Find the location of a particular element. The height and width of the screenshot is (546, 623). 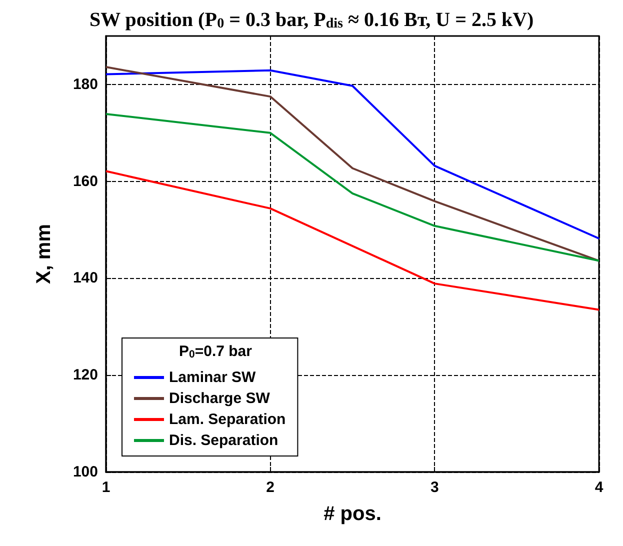

x-tick-label: 3 is located at coordinates (434, 487).